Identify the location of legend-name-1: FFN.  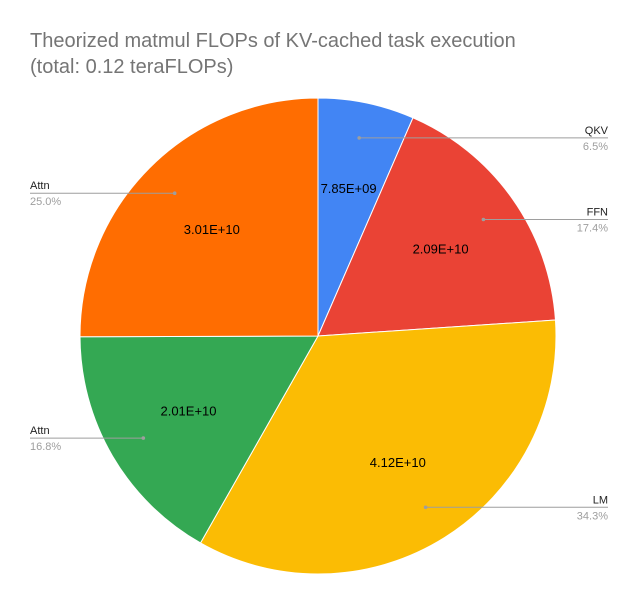
(597, 213).